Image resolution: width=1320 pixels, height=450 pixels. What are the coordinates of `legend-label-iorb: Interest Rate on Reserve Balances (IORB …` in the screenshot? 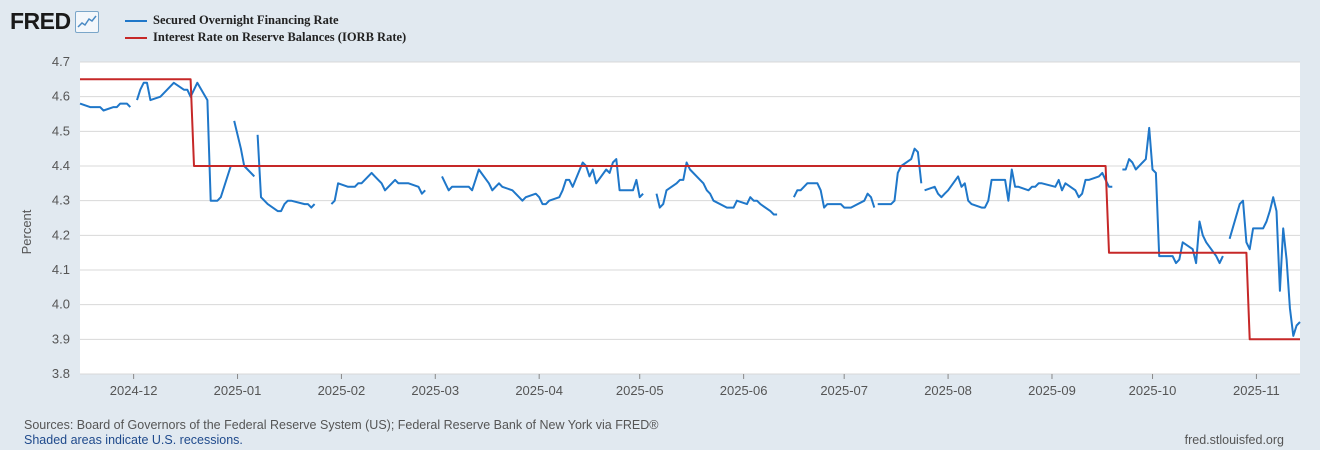 It's located at (280, 37).